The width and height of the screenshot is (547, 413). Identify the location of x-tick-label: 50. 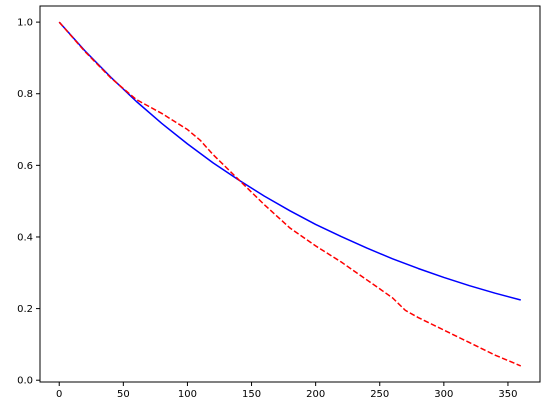
(123, 394).